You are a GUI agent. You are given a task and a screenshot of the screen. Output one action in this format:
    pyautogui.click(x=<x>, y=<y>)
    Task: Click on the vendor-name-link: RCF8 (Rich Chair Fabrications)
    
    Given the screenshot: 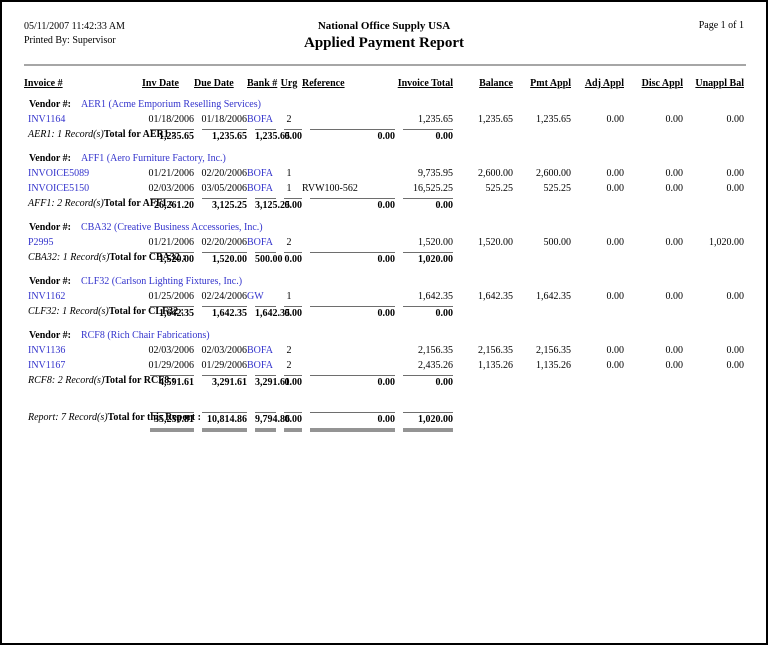 What is the action you would take?
    pyautogui.click(x=145, y=335)
    